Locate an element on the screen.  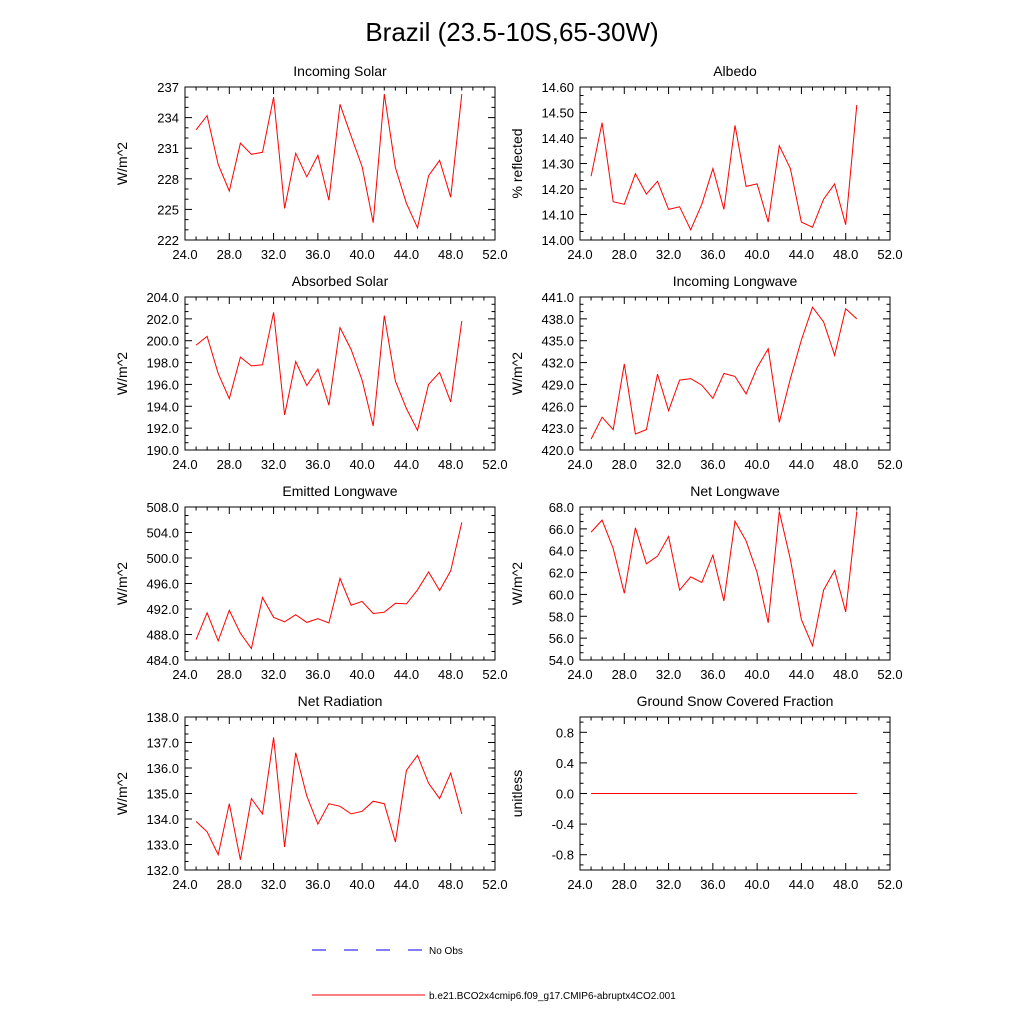
y-axis-label: unitless is located at coordinates (517, 793).